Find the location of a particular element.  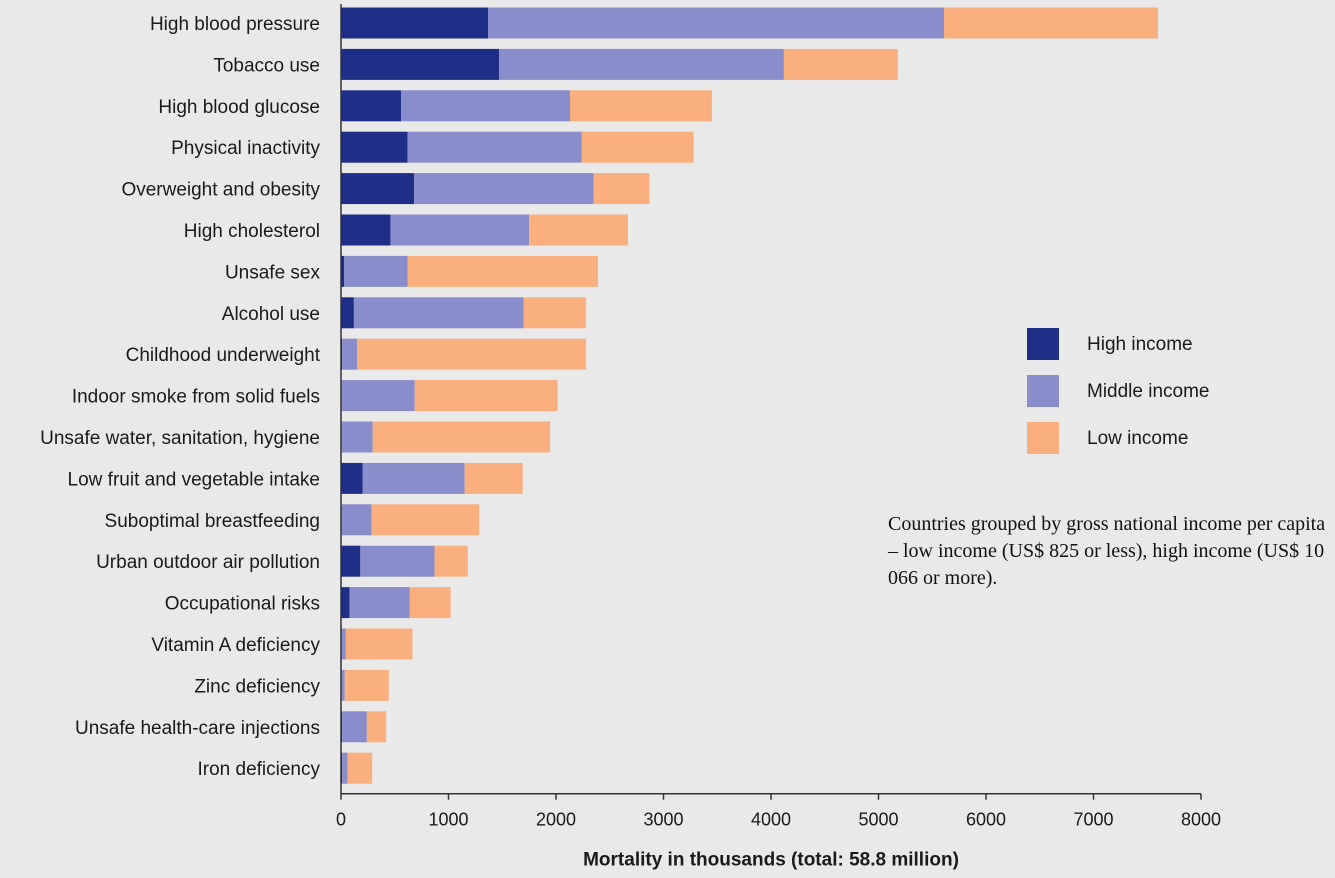

category-label-overweight-and-obesity: Overweight and obesity is located at coordinates (220, 190).